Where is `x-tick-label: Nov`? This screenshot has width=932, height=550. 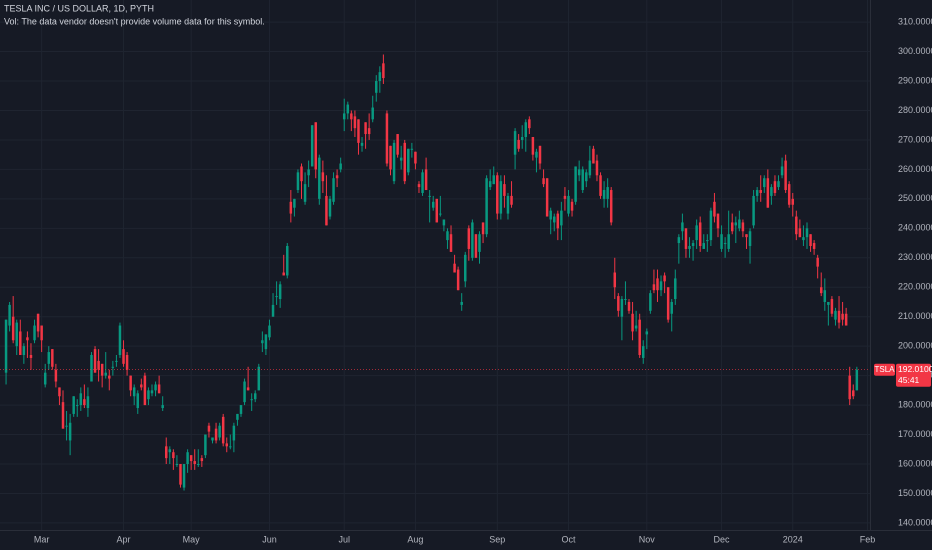 x-tick-label: Nov is located at coordinates (647, 539).